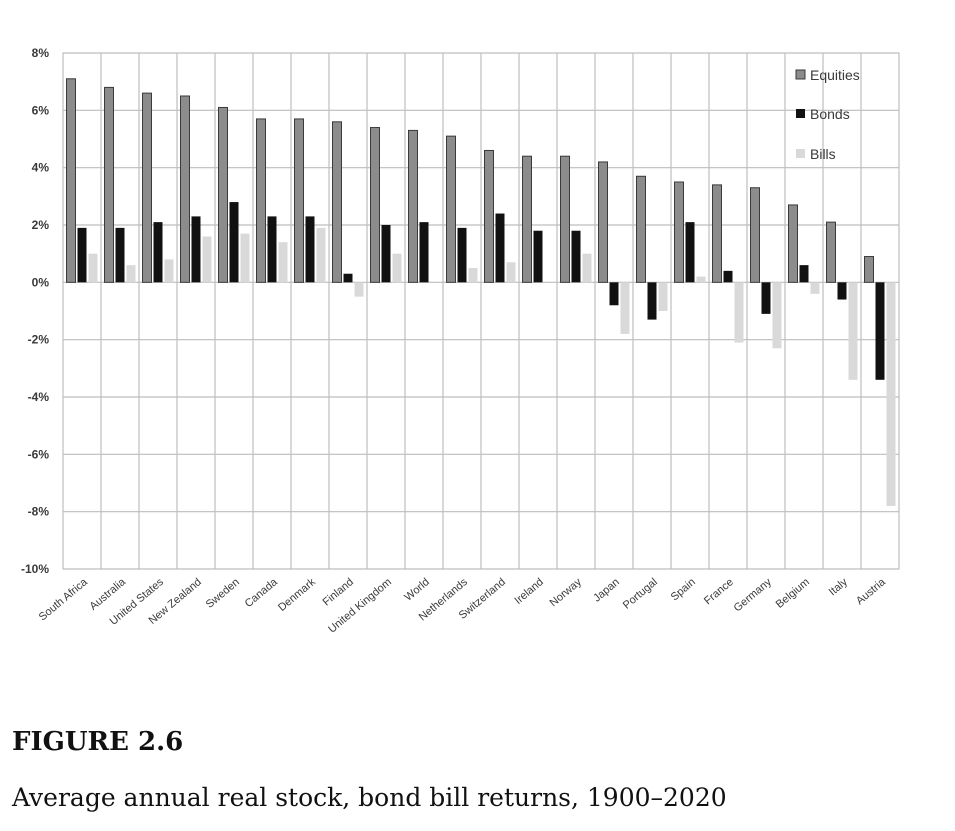  Describe the element at coordinates (64, 600) in the screenshot. I see `x-tick-label: South Africa` at that location.